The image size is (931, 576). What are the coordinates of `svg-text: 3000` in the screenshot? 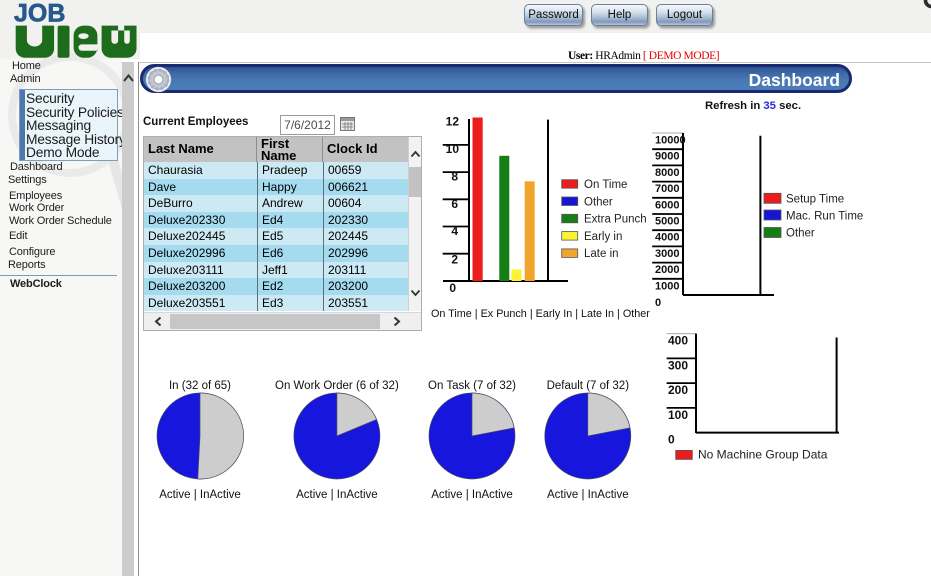 It's located at (667, 254).